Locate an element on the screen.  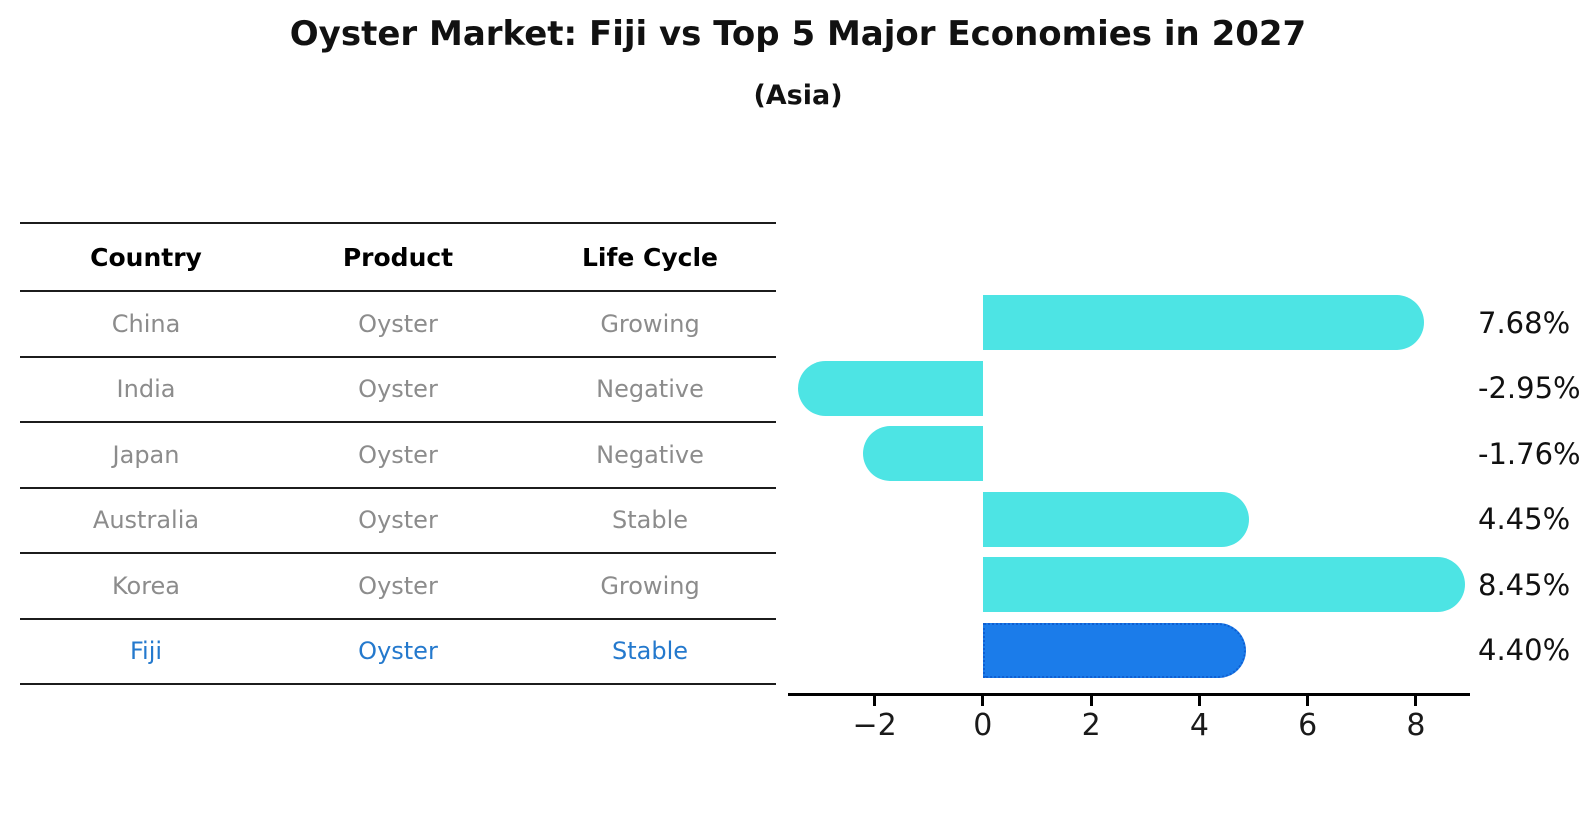
table-row-japan: Japan Oyster Negative is located at coordinates (398, 456).